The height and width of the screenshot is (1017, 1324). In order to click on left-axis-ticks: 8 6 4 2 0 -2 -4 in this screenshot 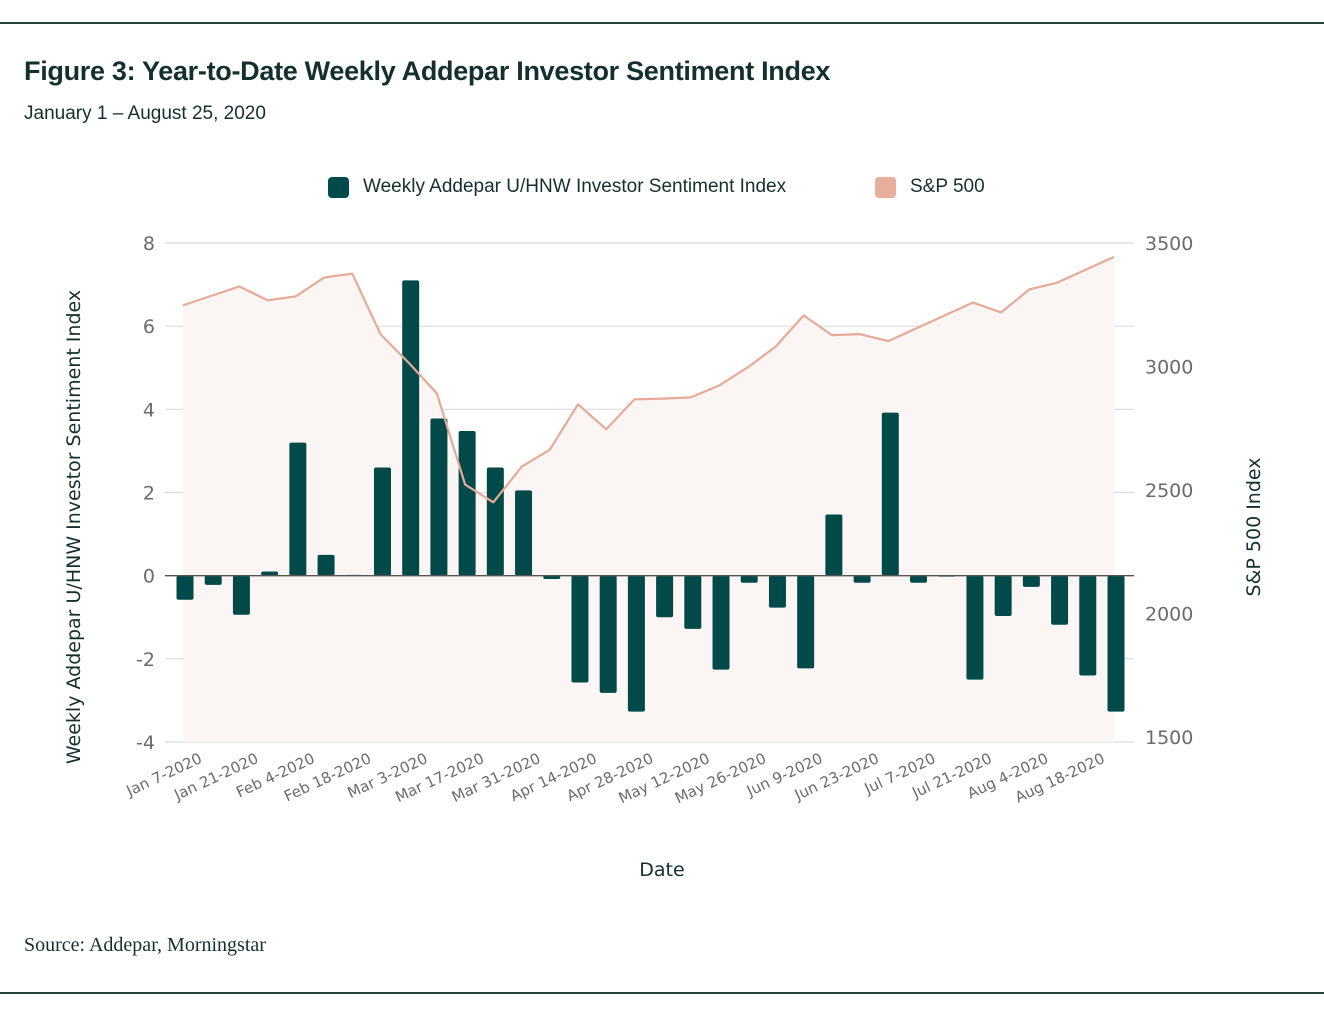, I will do `click(145, 493)`.